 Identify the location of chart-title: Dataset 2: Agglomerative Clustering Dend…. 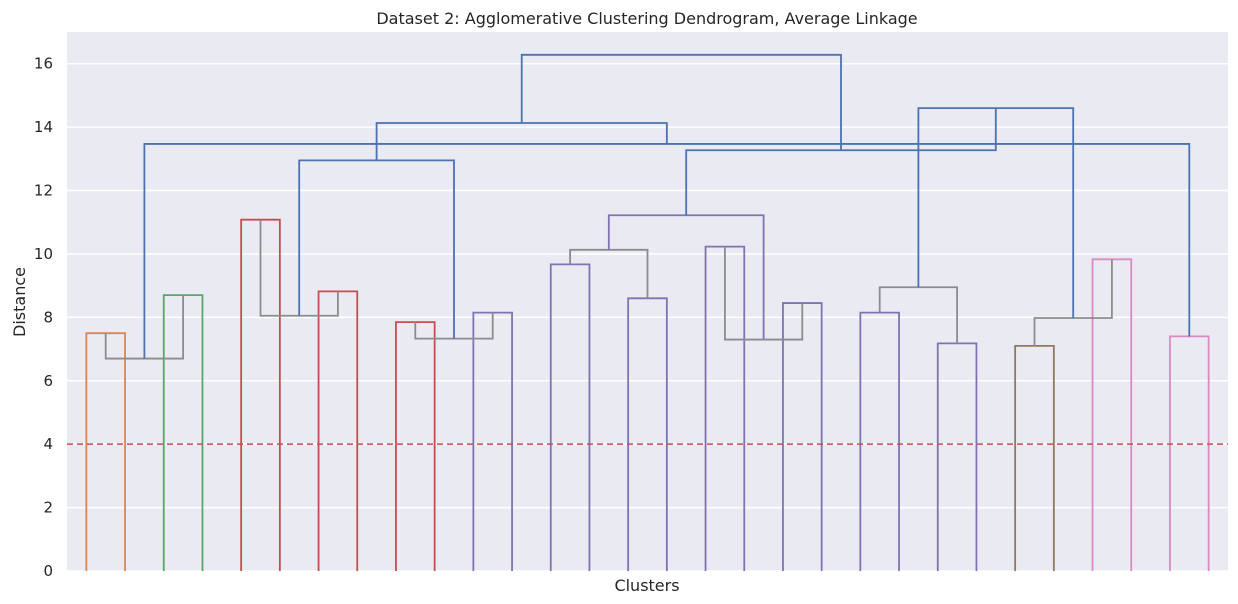
(646, 18).